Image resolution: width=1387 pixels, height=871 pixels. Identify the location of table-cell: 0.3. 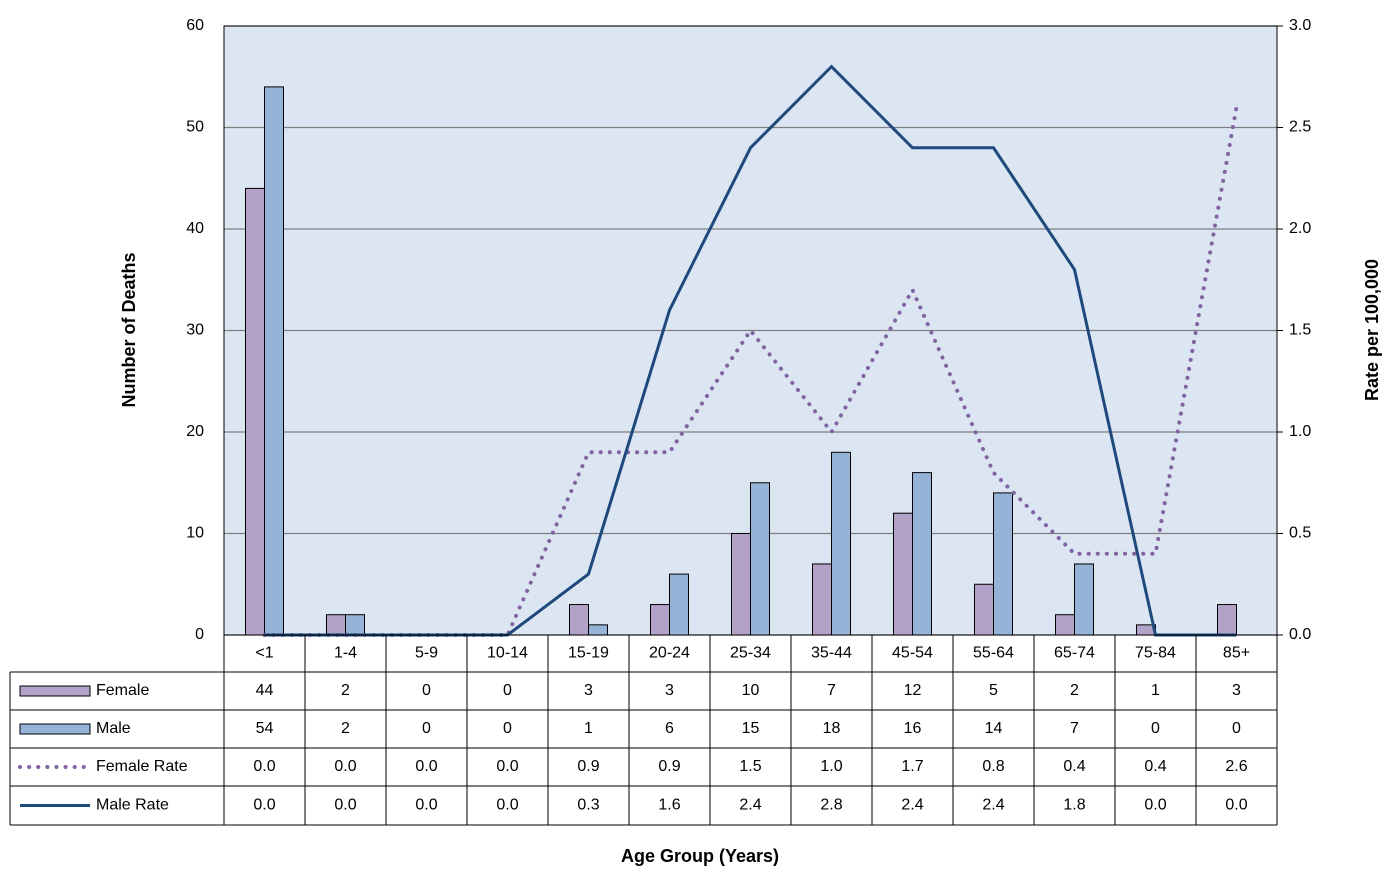
(588, 805).